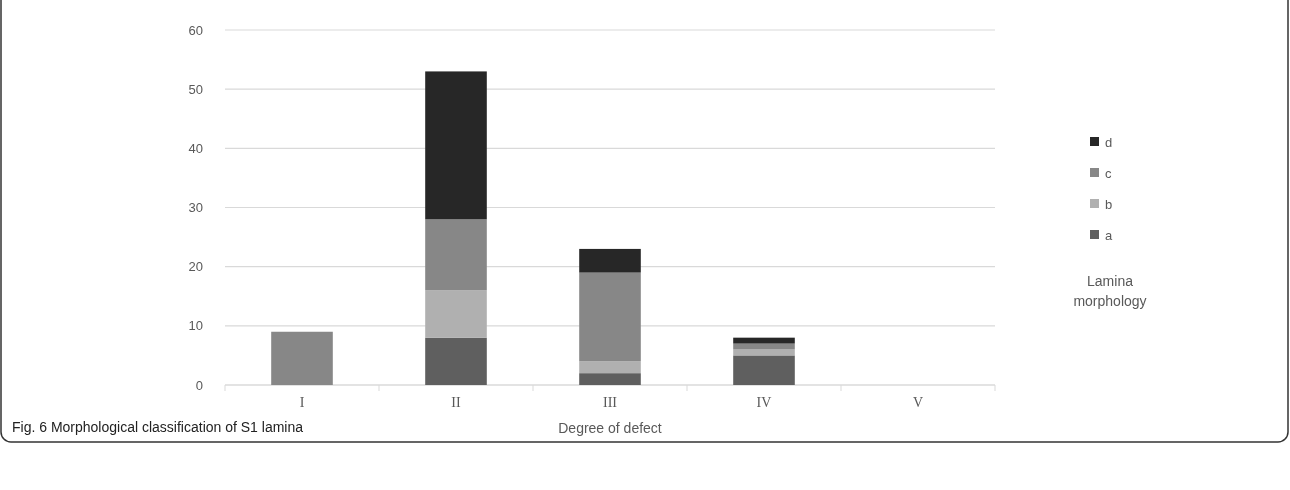 This screenshot has height=490, width=1290. What do you see at coordinates (1109, 235) in the screenshot?
I see `legend-label: a` at bounding box center [1109, 235].